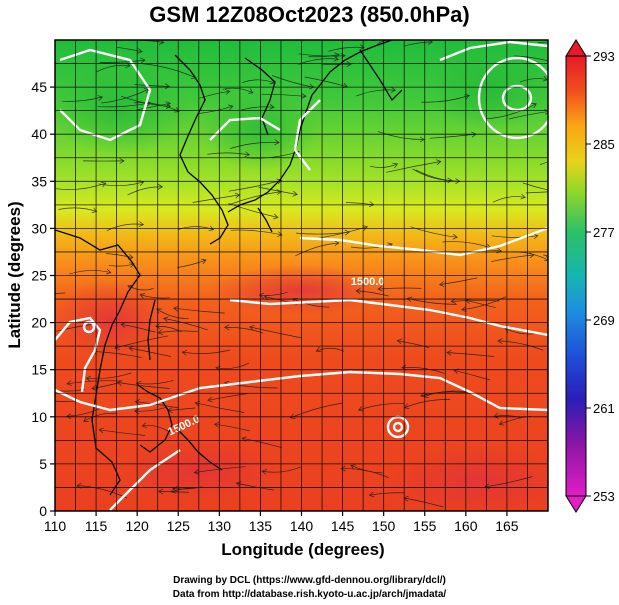 The image size is (619, 605). I want to click on y-tick-label: 10, so click(39, 417).